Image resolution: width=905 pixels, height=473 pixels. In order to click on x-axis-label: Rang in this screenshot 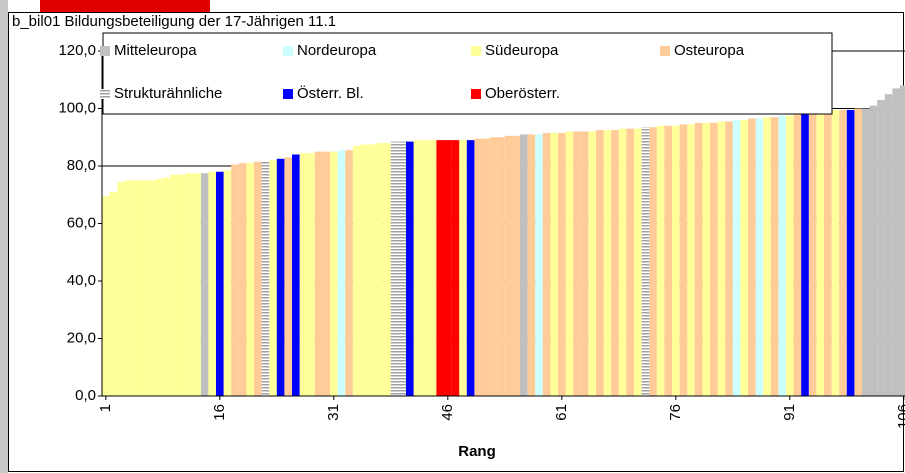, I will do `click(477, 451)`.